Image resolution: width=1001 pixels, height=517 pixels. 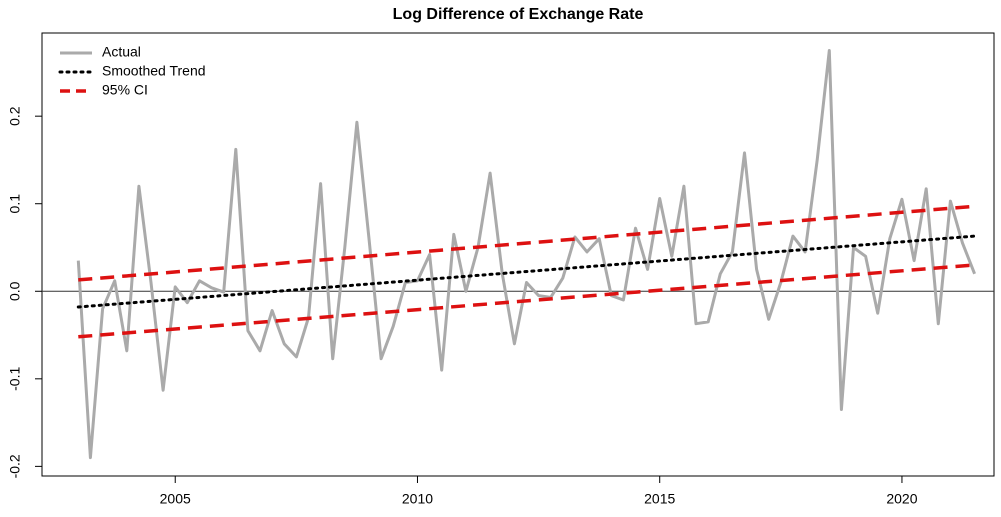 What do you see at coordinates (526, 271) in the screenshot?
I see `trend-line` at bounding box center [526, 271].